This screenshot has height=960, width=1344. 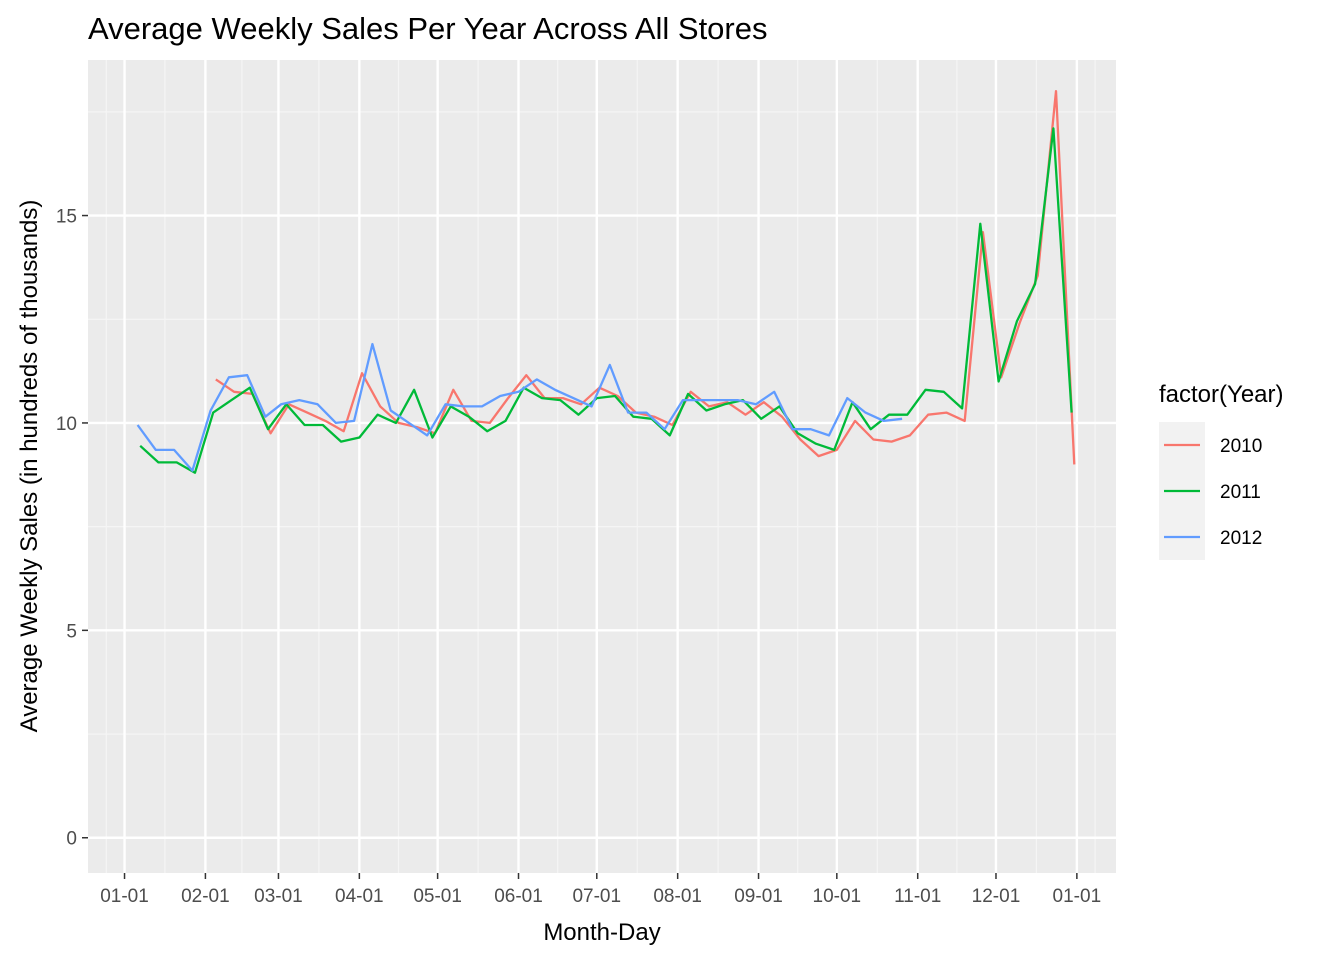 I want to click on series-line-2012, so click(x=519, y=407).